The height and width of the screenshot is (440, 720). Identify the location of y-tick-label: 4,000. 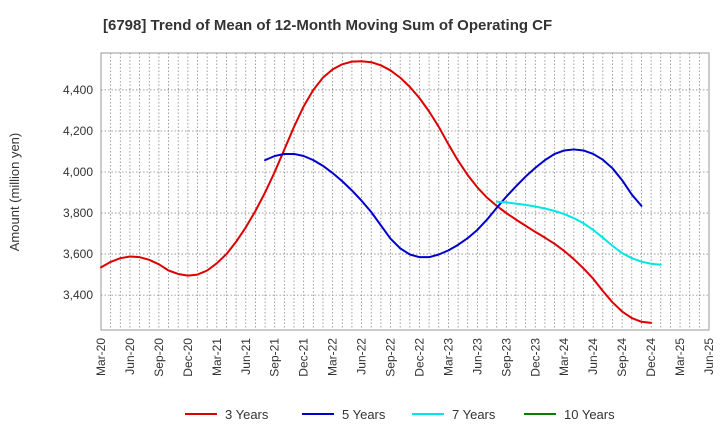
(78, 172).